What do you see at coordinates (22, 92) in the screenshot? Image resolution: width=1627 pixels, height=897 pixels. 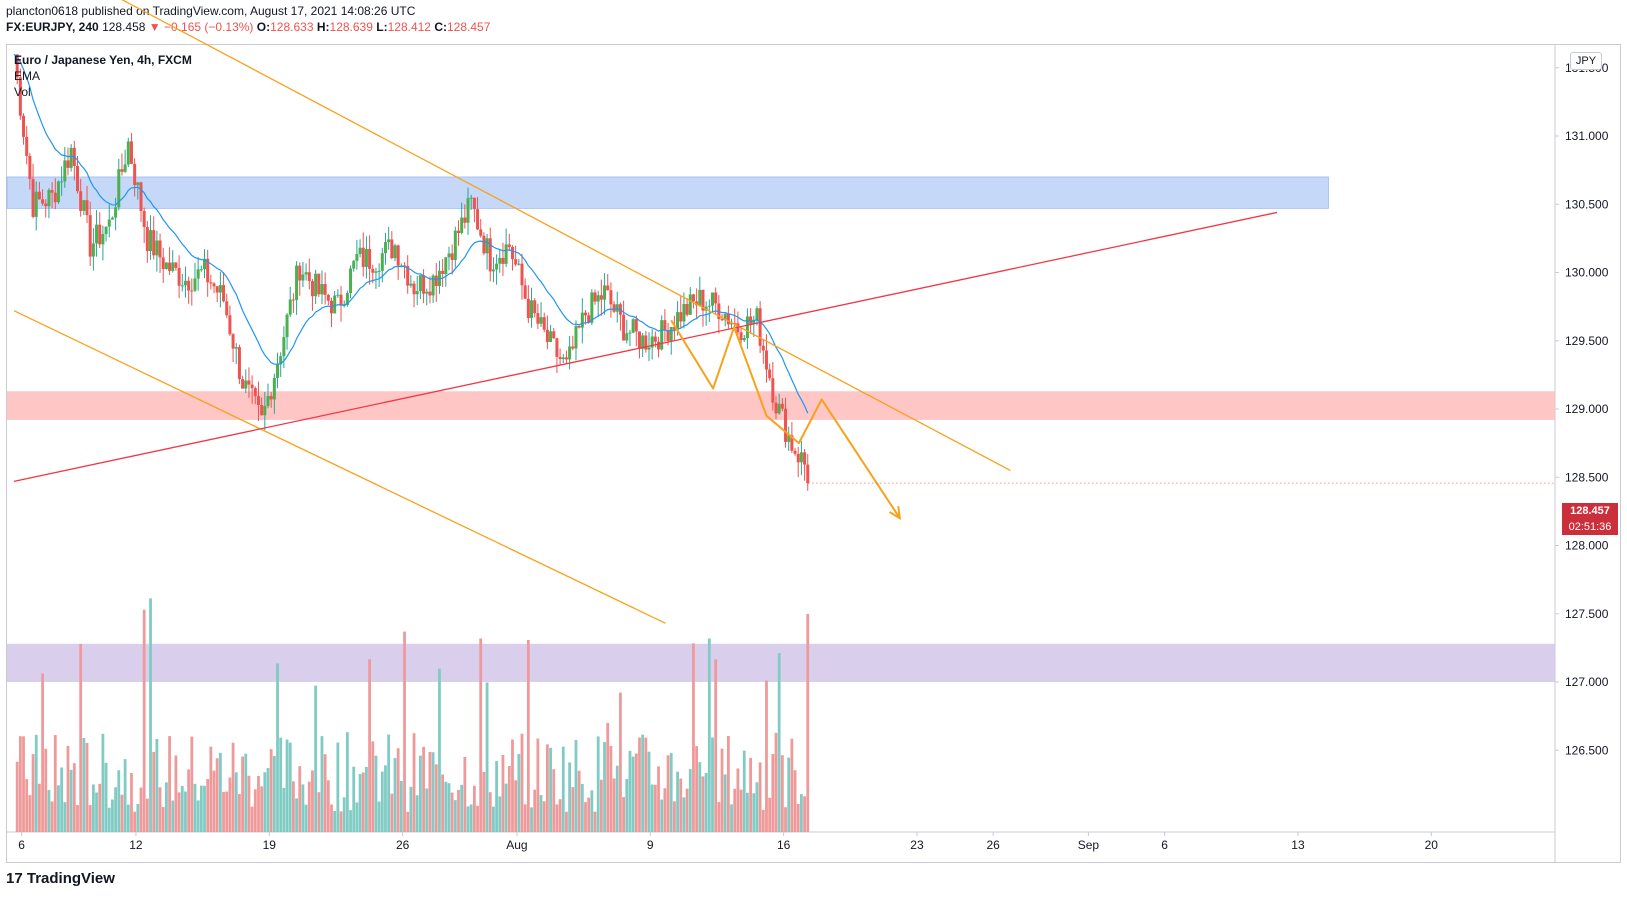 I see `legend-vol: Vol` at bounding box center [22, 92].